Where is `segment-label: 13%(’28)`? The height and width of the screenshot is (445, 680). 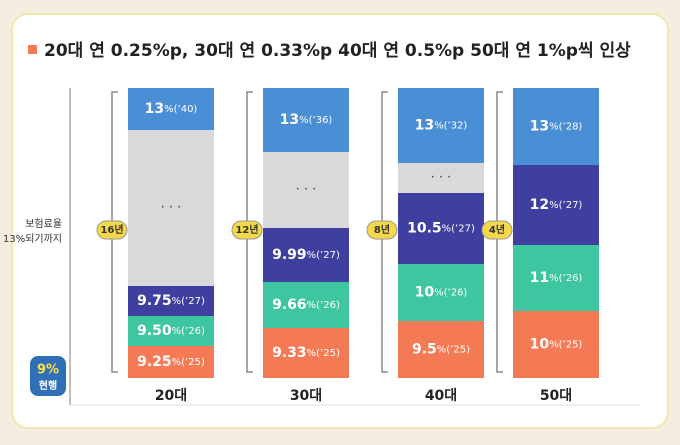 segment-label: 13%(’28) is located at coordinates (556, 127).